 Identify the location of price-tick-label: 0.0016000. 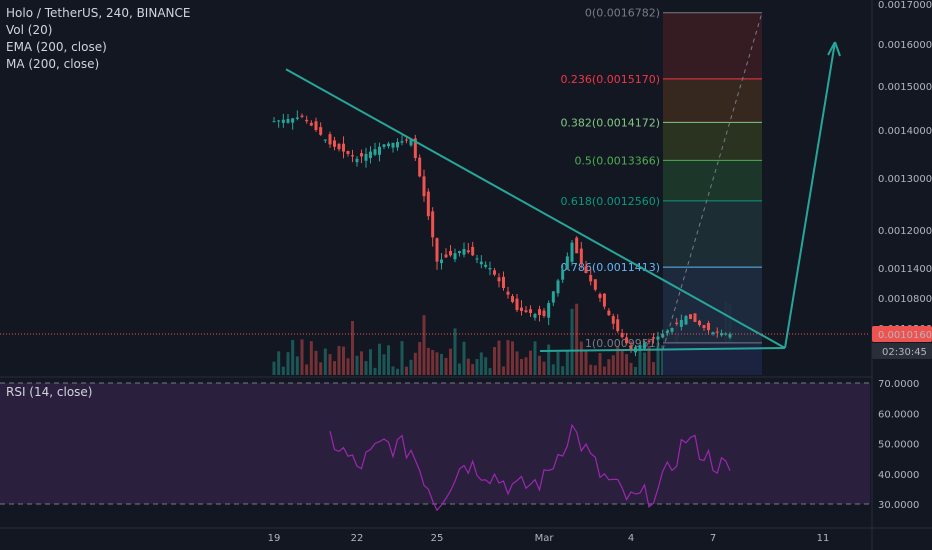
(905, 45).